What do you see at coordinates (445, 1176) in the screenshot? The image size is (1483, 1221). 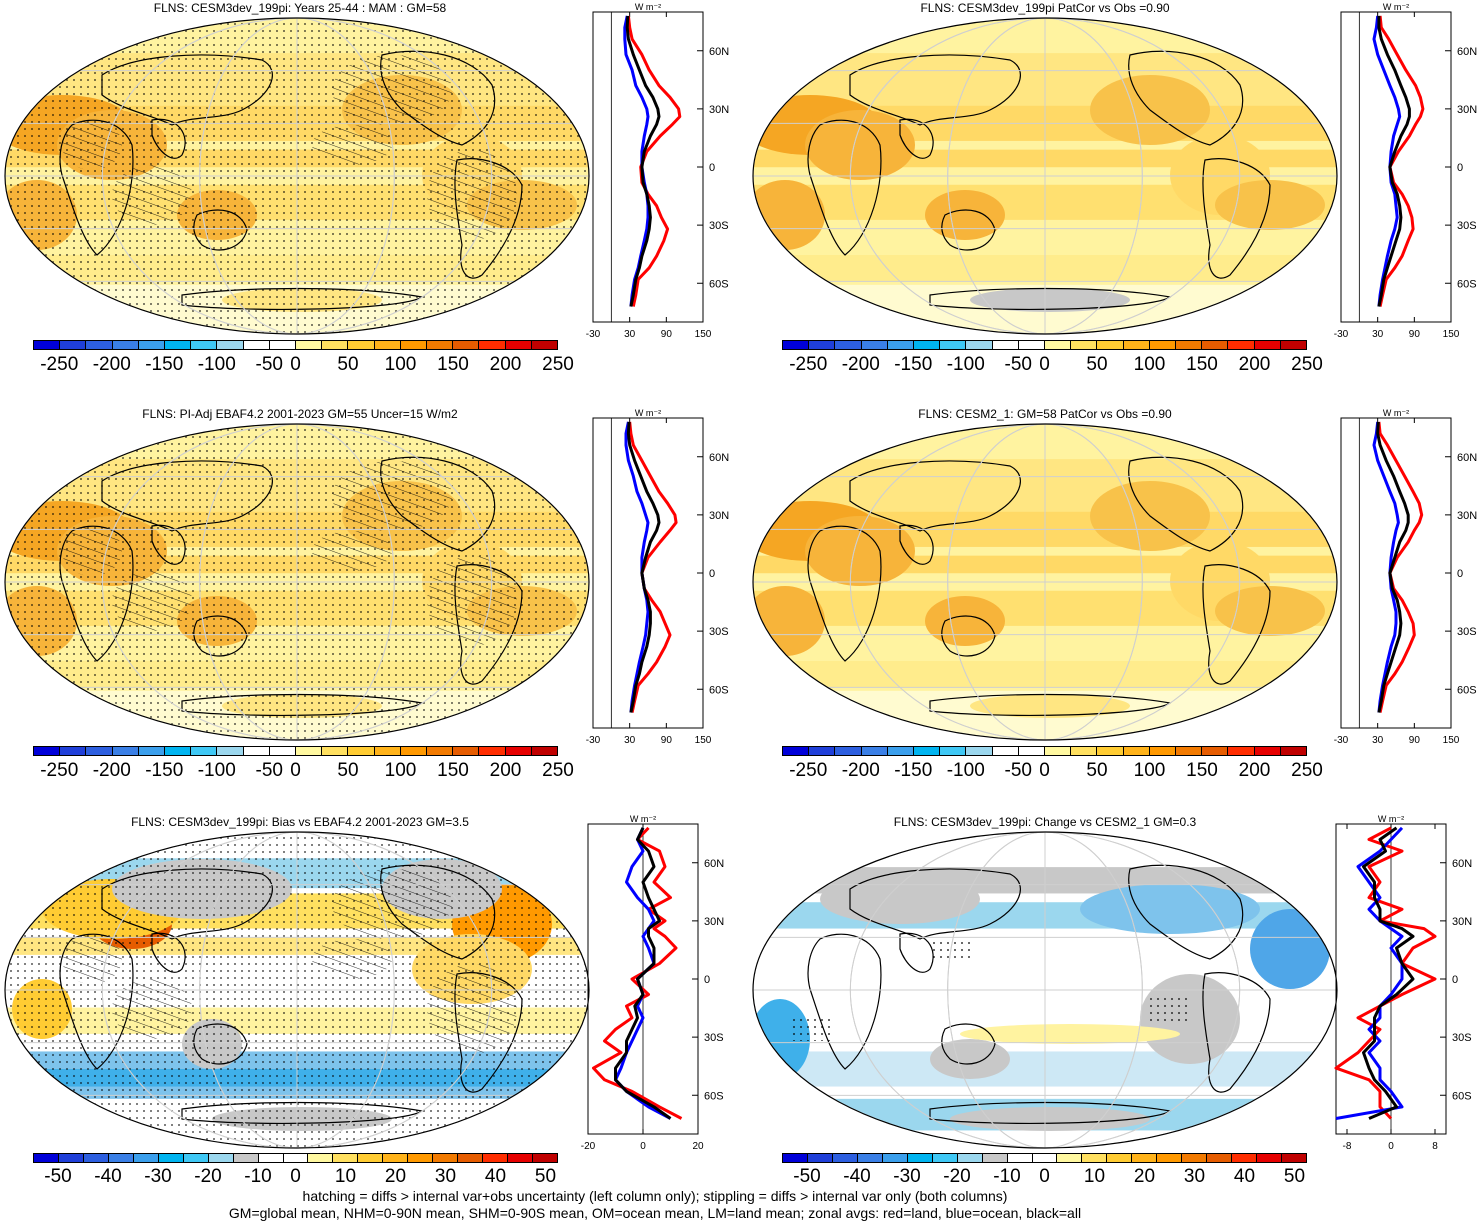 I see `colorbar-tick-label: 30` at bounding box center [445, 1176].